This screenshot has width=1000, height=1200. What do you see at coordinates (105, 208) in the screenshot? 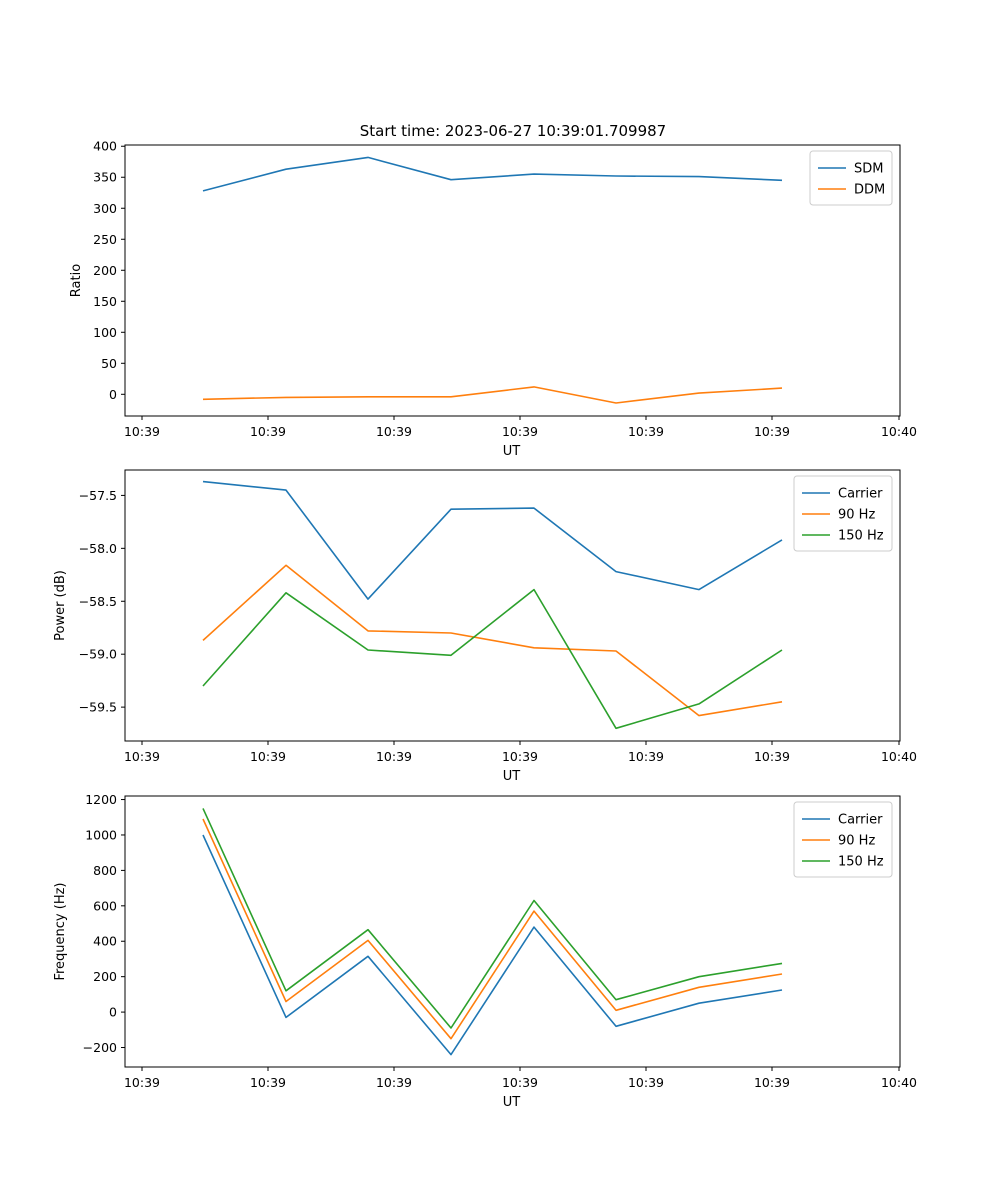
I see `y-tick-label: 300` at bounding box center [105, 208].